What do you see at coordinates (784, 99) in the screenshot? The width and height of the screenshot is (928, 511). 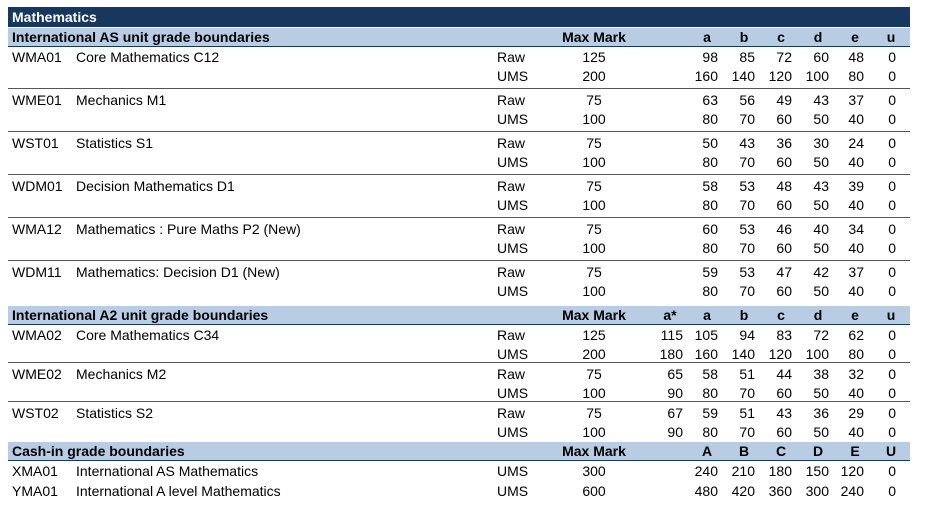 I see `grade-boundary: 49` at bounding box center [784, 99].